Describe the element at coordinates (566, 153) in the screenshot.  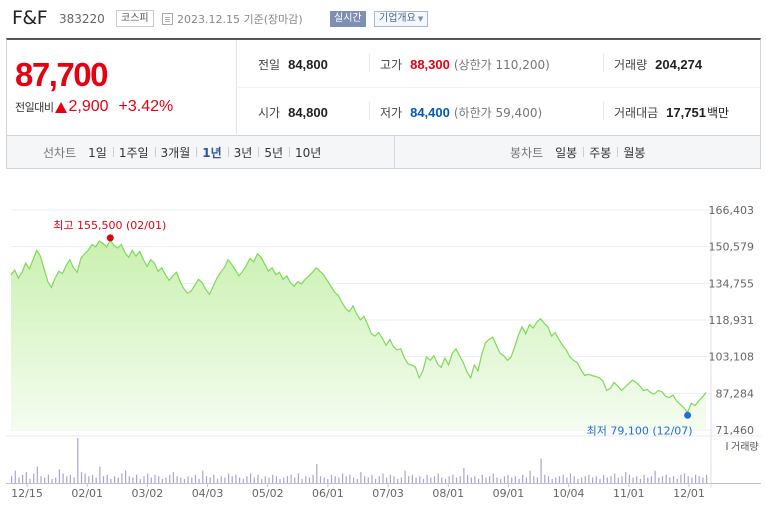
I see `candle-period-tab: 일봉` at that location.